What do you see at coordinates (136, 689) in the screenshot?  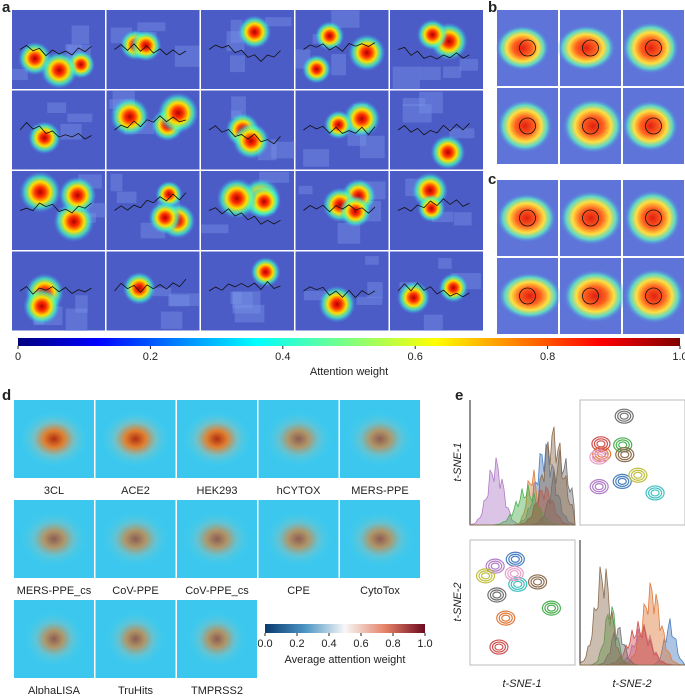 I see `target-label: TruHits` at bounding box center [136, 689].